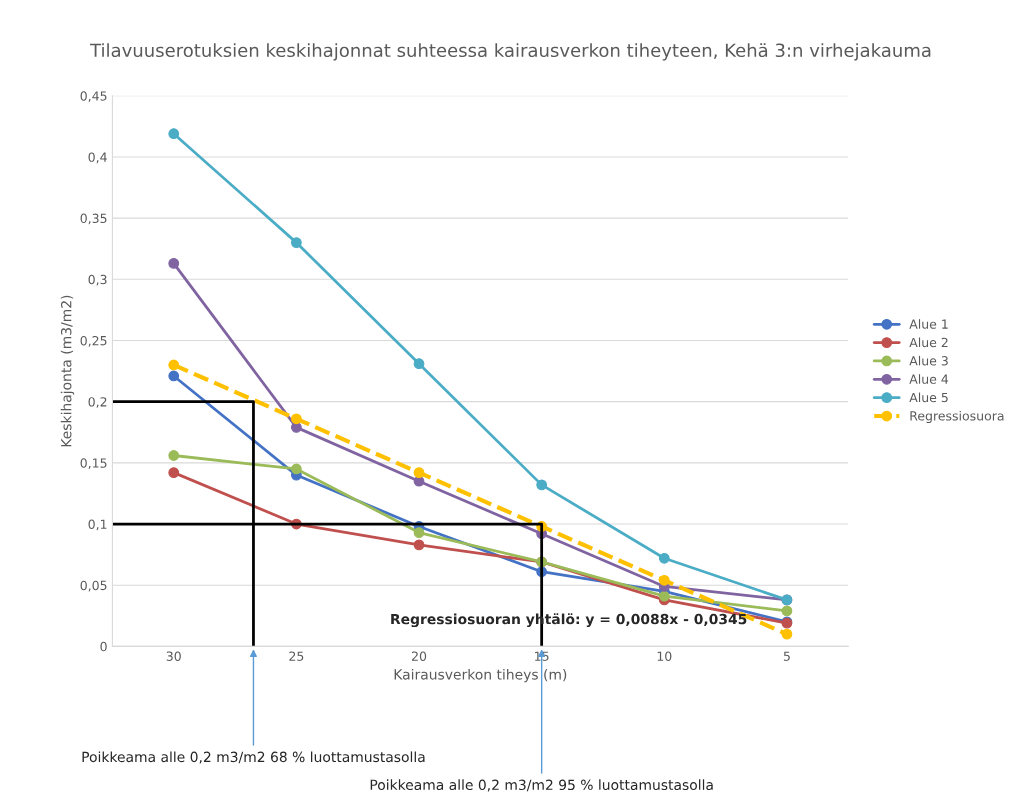 This screenshot has width=1022, height=798. Describe the element at coordinates (928, 397) in the screenshot. I see `legend-label: Alue 5` at that location.